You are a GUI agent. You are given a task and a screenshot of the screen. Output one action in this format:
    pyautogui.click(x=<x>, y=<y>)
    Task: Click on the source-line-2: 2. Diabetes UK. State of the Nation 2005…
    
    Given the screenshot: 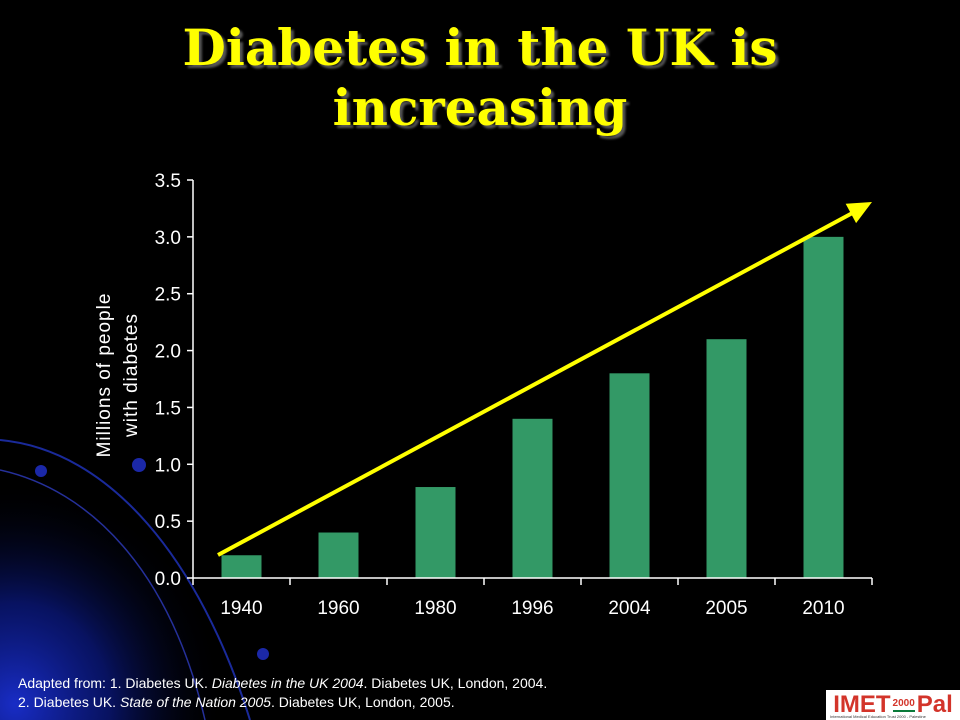 What is the action you would take?
    pyautogui.click(x=236, y=702)
    